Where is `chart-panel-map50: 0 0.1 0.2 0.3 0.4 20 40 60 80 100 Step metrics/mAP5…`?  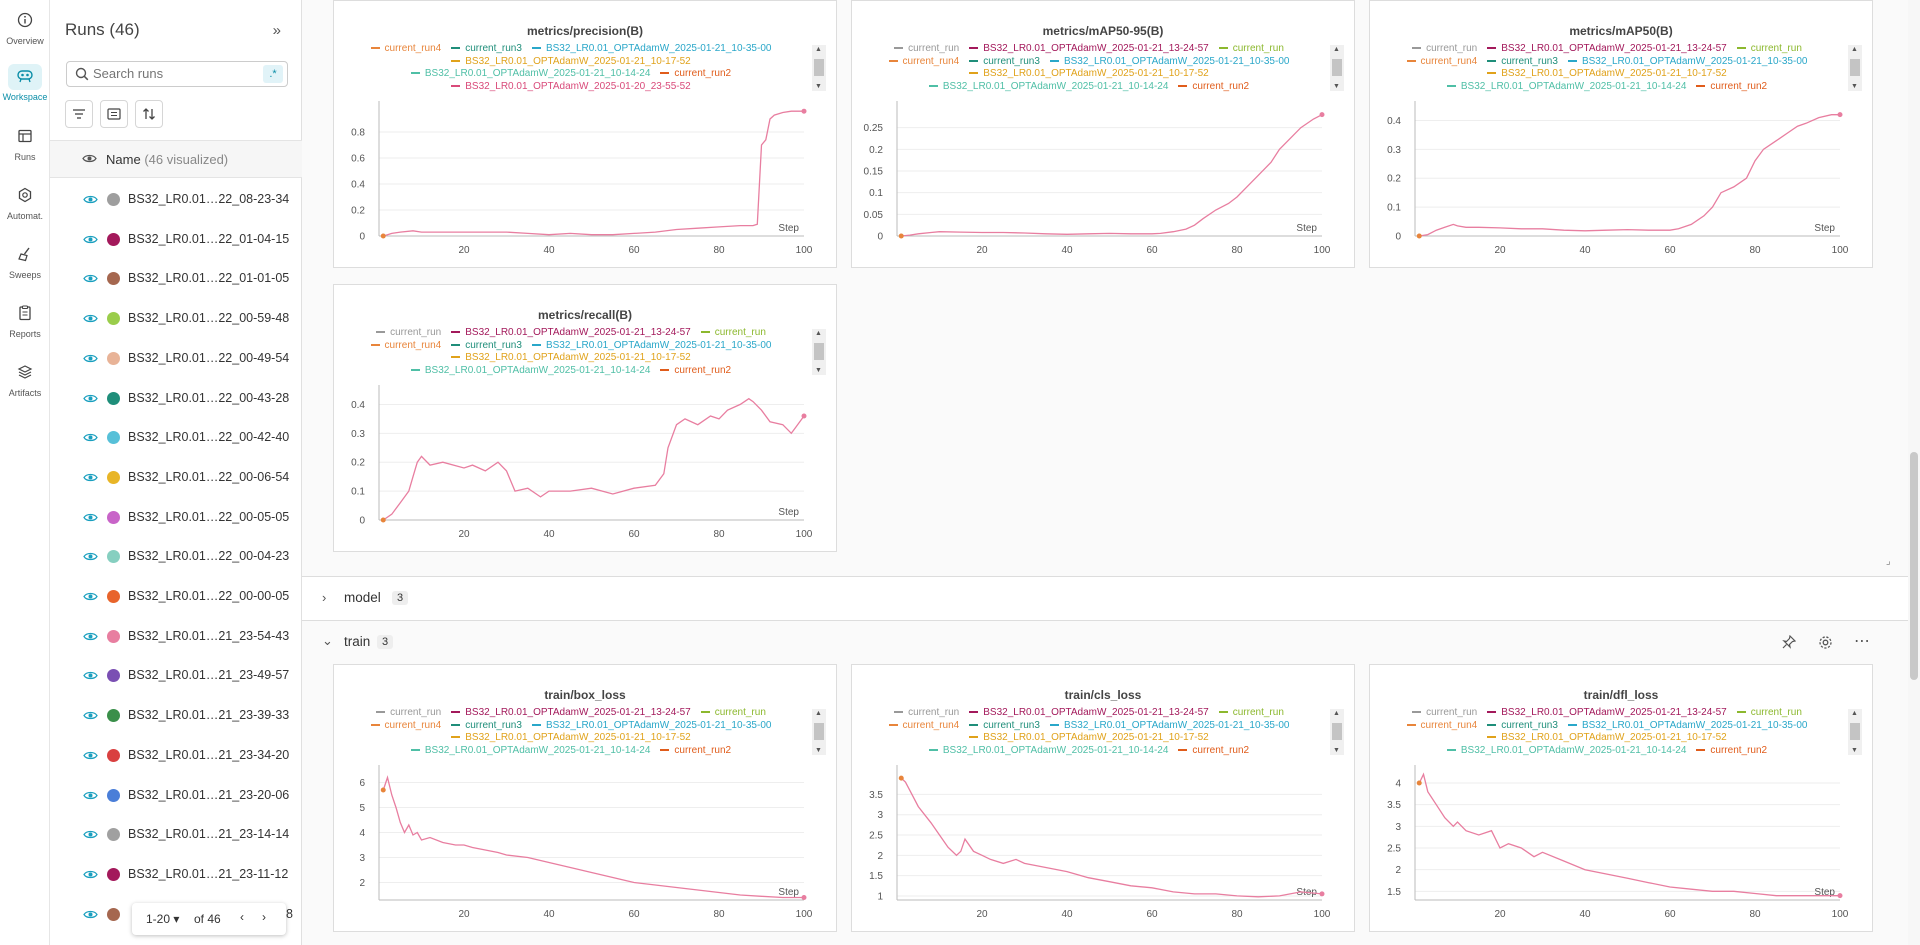 chart-panel-map50: 0 0.1 0.2 0.3 0.4 20 40 60 80 100 Step metrics/mAP5… is located at coordinates (1621, 134).